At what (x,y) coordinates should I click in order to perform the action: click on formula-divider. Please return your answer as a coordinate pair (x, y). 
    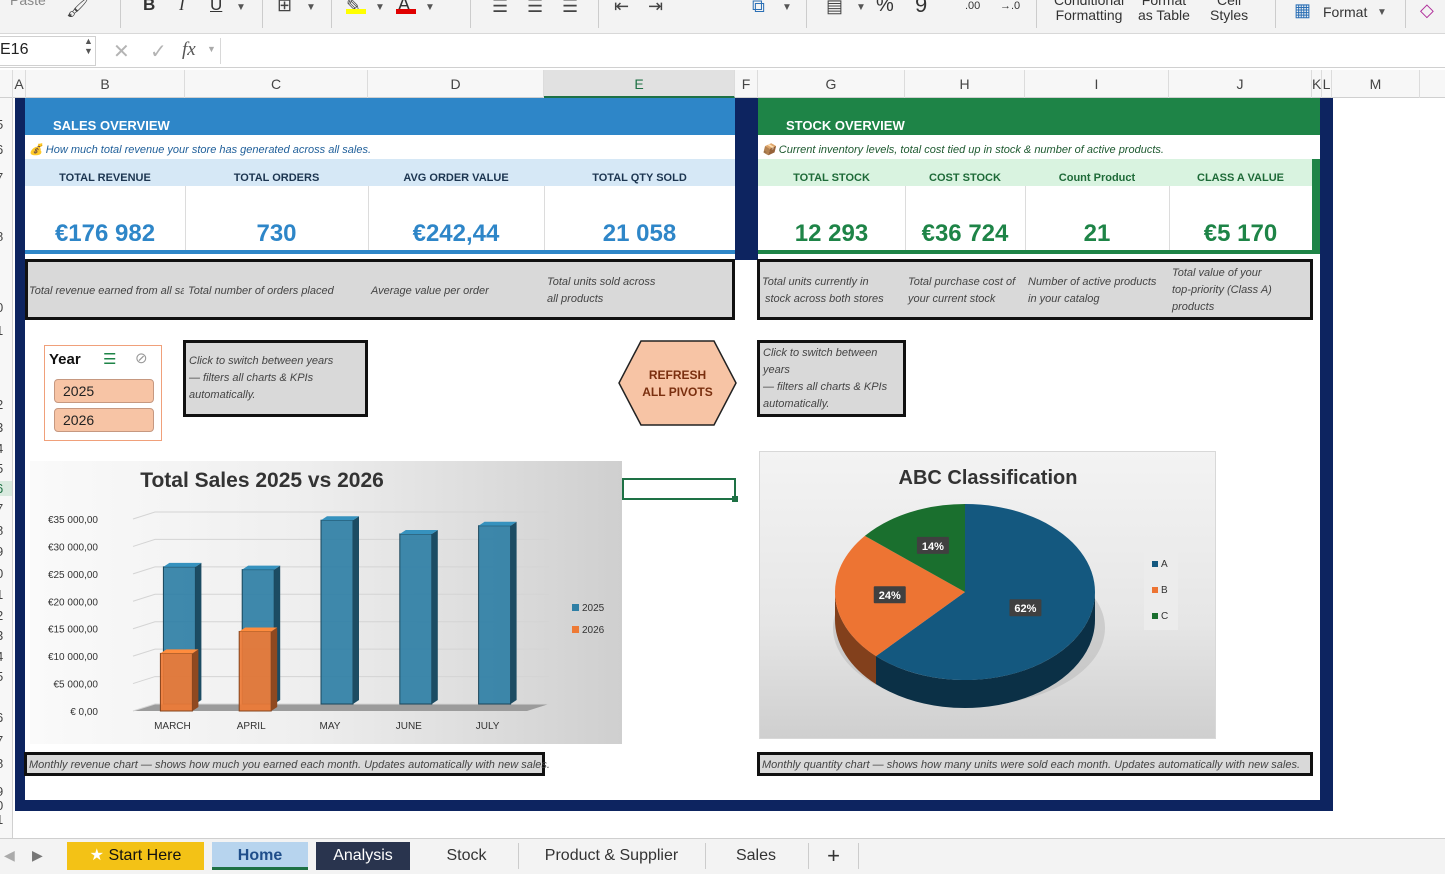
    Looking at the image, I should click on (220, 51).